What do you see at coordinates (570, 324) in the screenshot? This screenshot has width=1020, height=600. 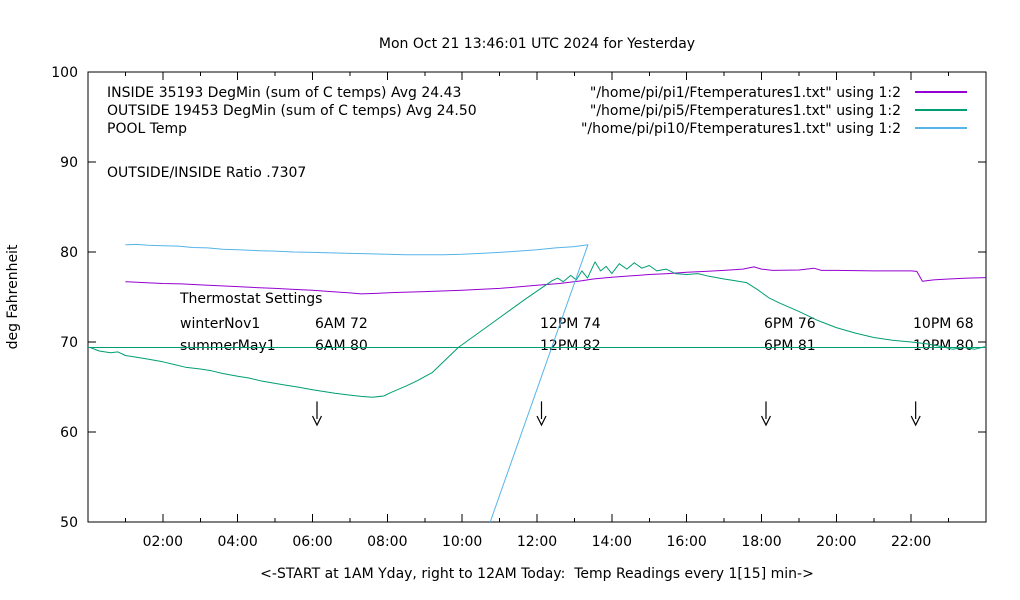 I see `thermostat-winter-12pm: 12PM 74` at bounding box center [570, 324].